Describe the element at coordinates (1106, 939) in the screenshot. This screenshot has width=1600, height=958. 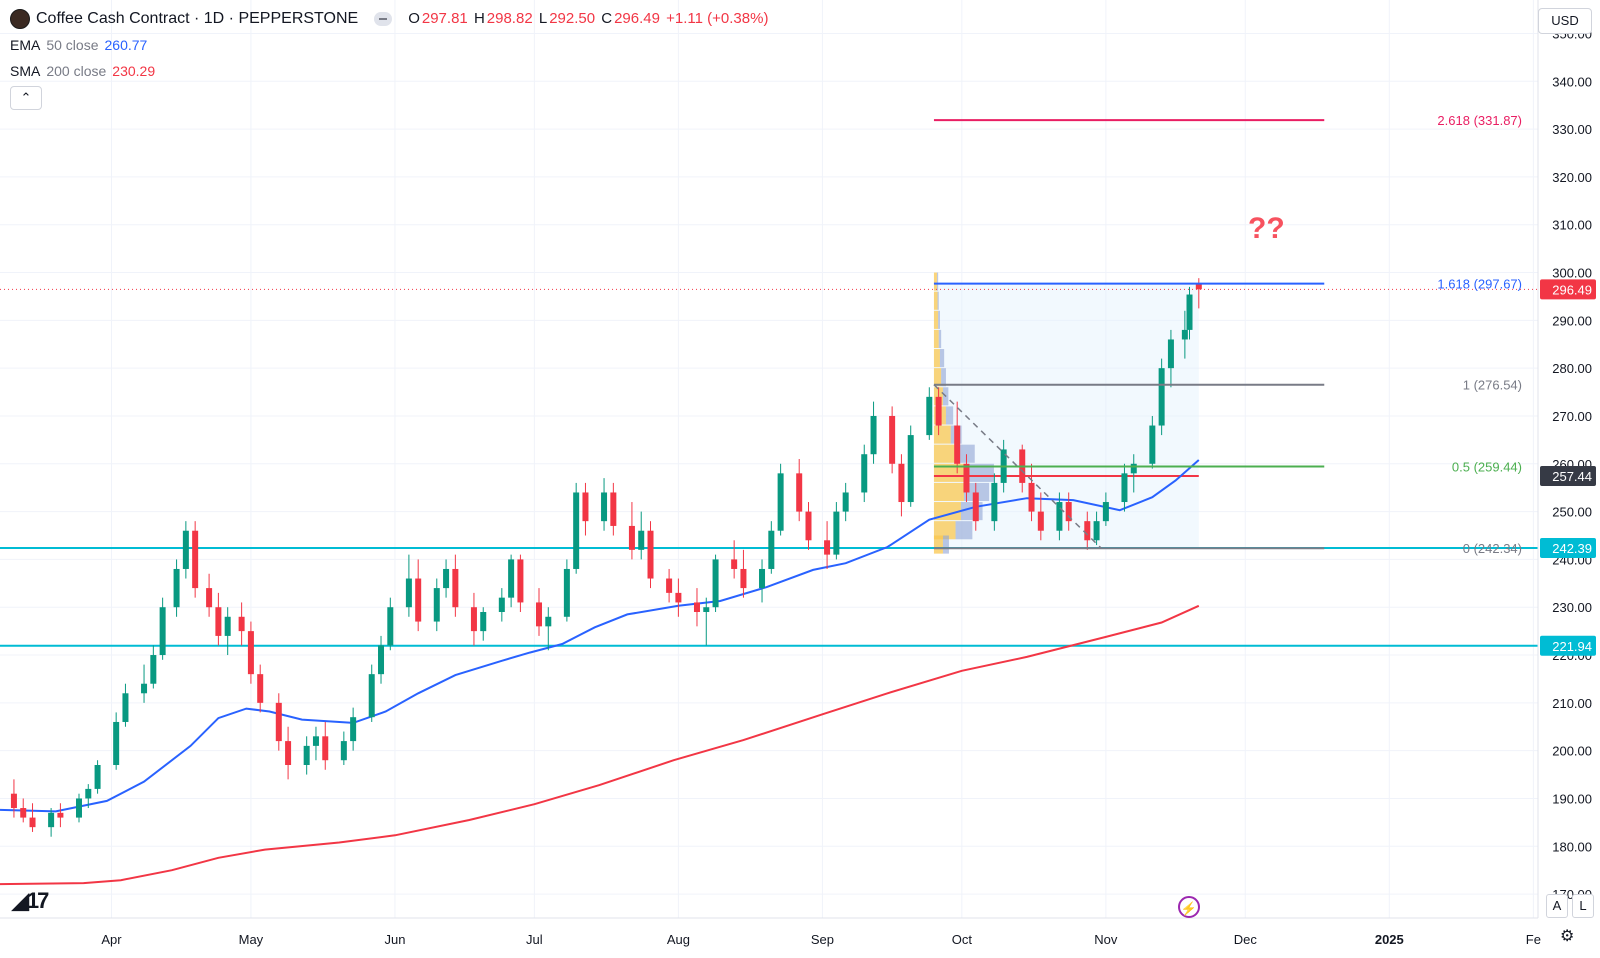
I see `time-tick-label: Nov` at that location.